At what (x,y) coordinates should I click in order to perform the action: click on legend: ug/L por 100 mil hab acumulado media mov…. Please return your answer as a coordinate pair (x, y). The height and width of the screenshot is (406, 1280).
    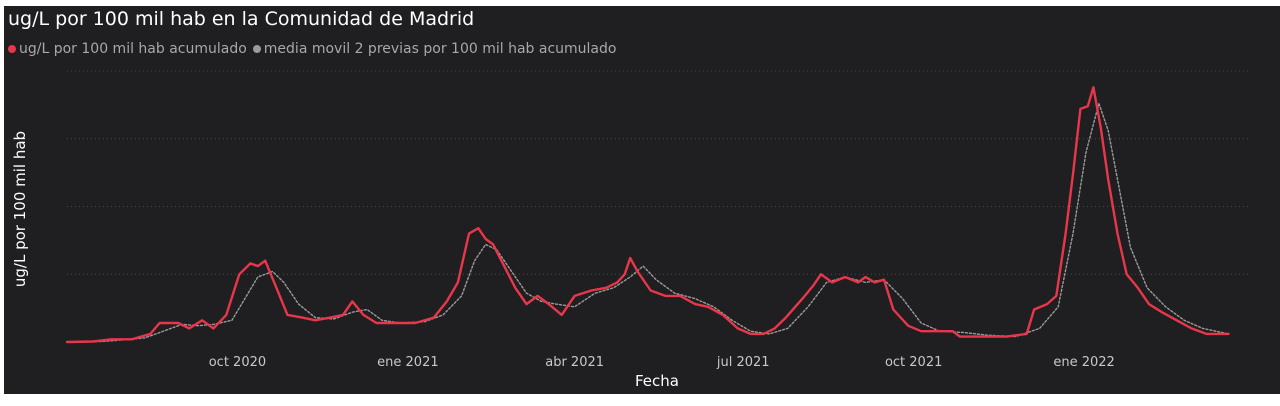
    Looking at the image, I should click on (315, 49).